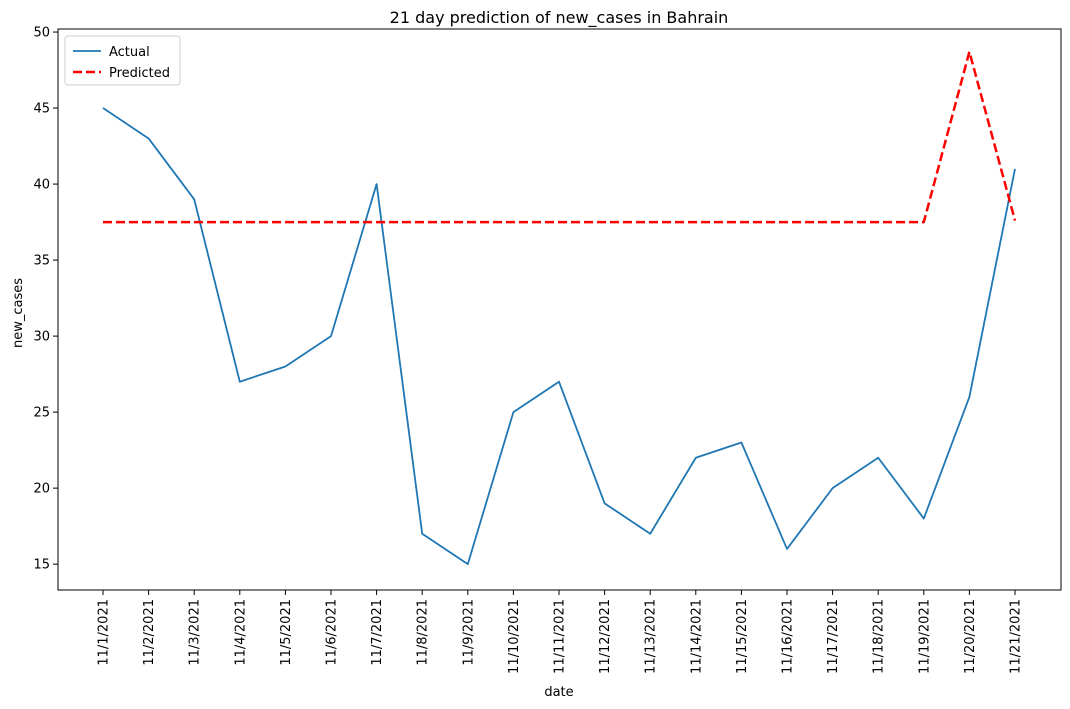  What do you see at coordinates (377, 632) in the screenshot?
I see `x-tick-label: 11/7/2021` at bounding box center [377, 632].